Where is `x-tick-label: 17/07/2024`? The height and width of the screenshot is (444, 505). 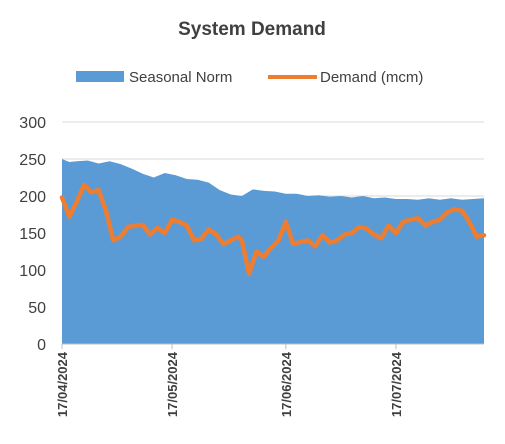 x-tick-label: 17/07/2024 is located at coordinates (396, 384).